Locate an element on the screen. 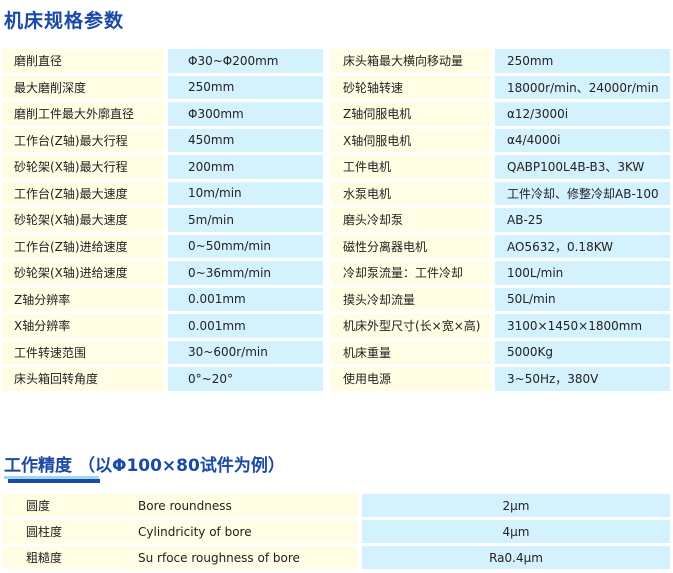 The width and height of the screenshot is (673, 573). spec-value: 3100×1450×1800mm is located at coordinates (580, 326).